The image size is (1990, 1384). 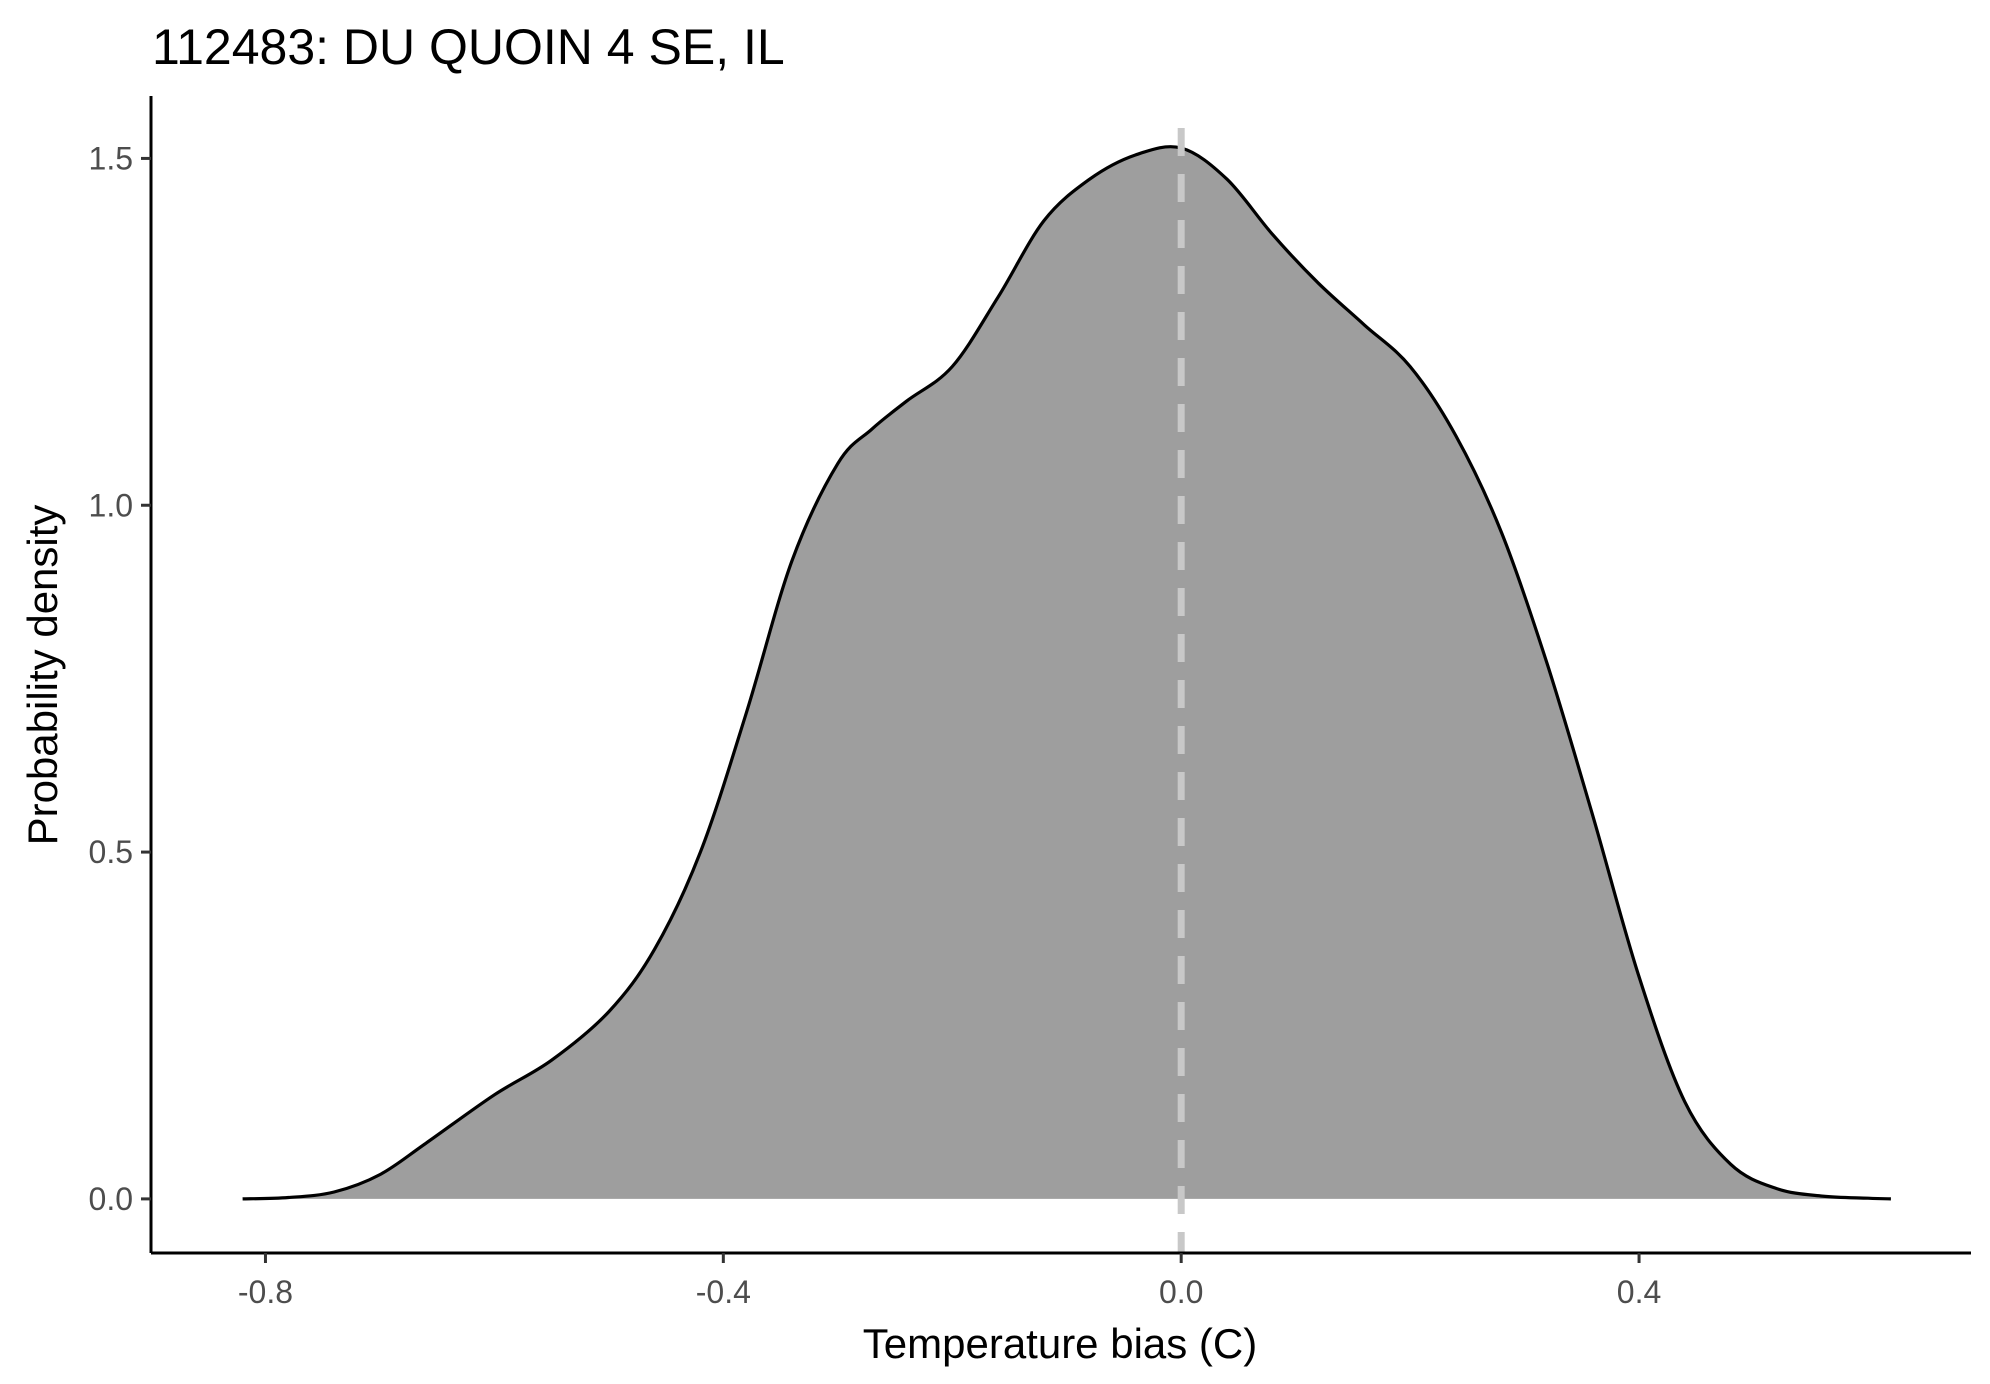 I want to click on x-axis-title: Temperature bias (C), so click(x=1060, y=1343).